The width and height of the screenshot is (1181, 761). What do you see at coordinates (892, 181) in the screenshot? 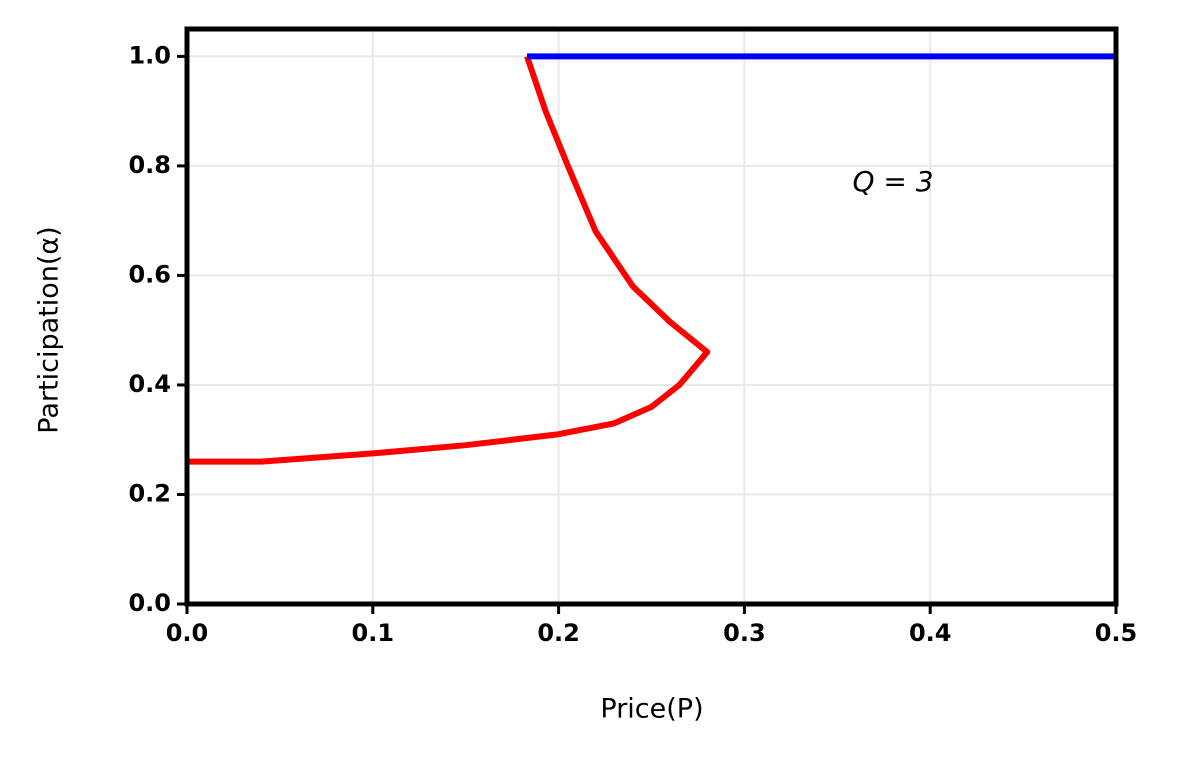
I see `annotation: Q = 3` at bounding box center [892, 181].